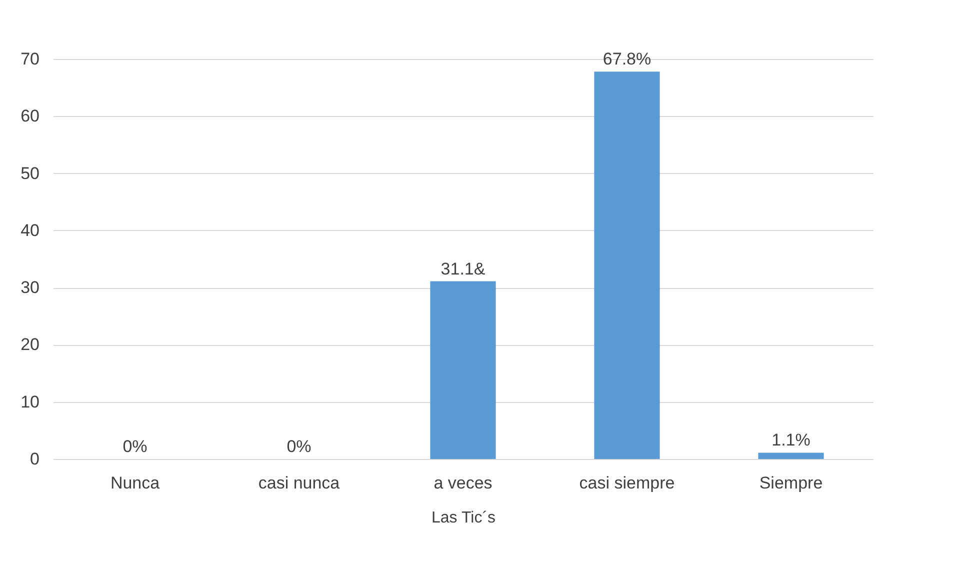 The height and width of the screenshot is (582, 959). Describe the element at coordinates (627, 483) in the screenshot. I see `x-tick-label: casi siempre` at that location.